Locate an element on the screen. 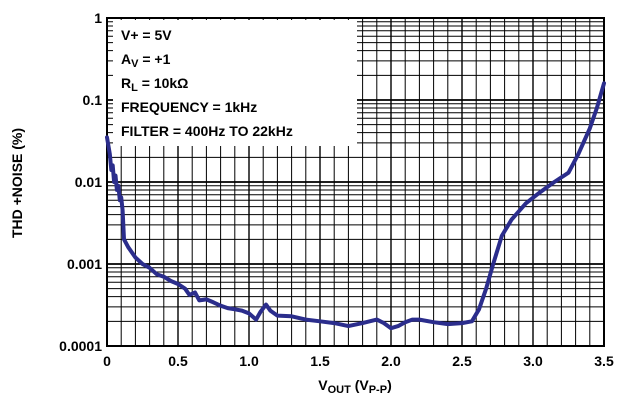 Image resolution: width=621 pixels, height=399 pixels. y-tick-label: 1 is located at coordinates (98, 18).